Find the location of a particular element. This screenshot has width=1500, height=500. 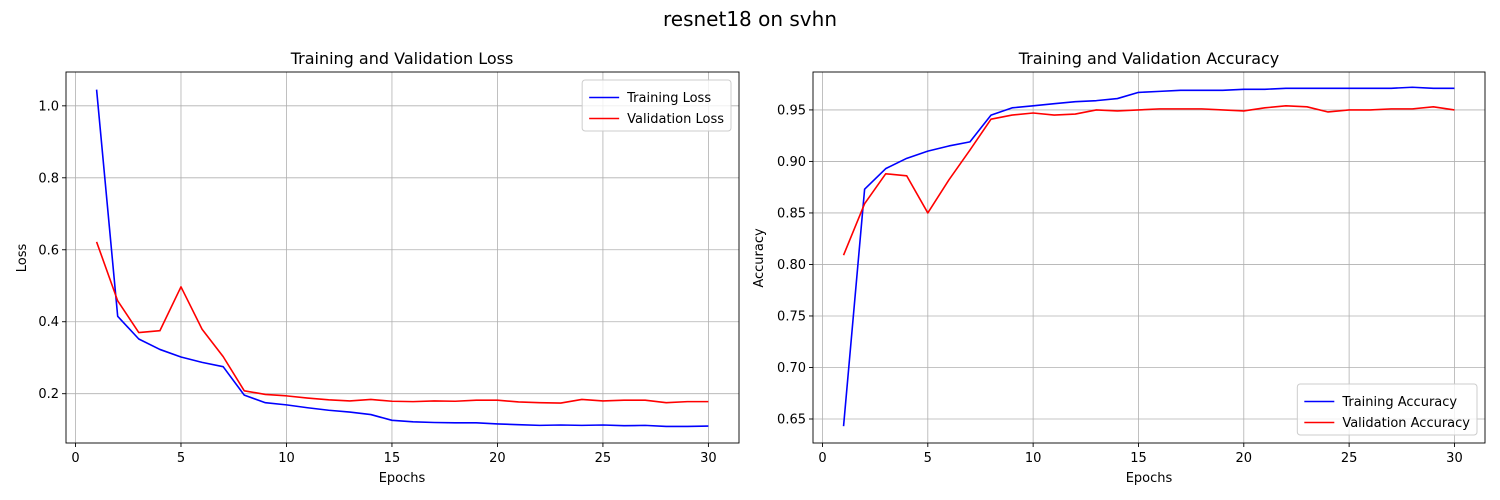

accuracy-chart-xtick-label: 25 is located at coordinates (1349, 458).